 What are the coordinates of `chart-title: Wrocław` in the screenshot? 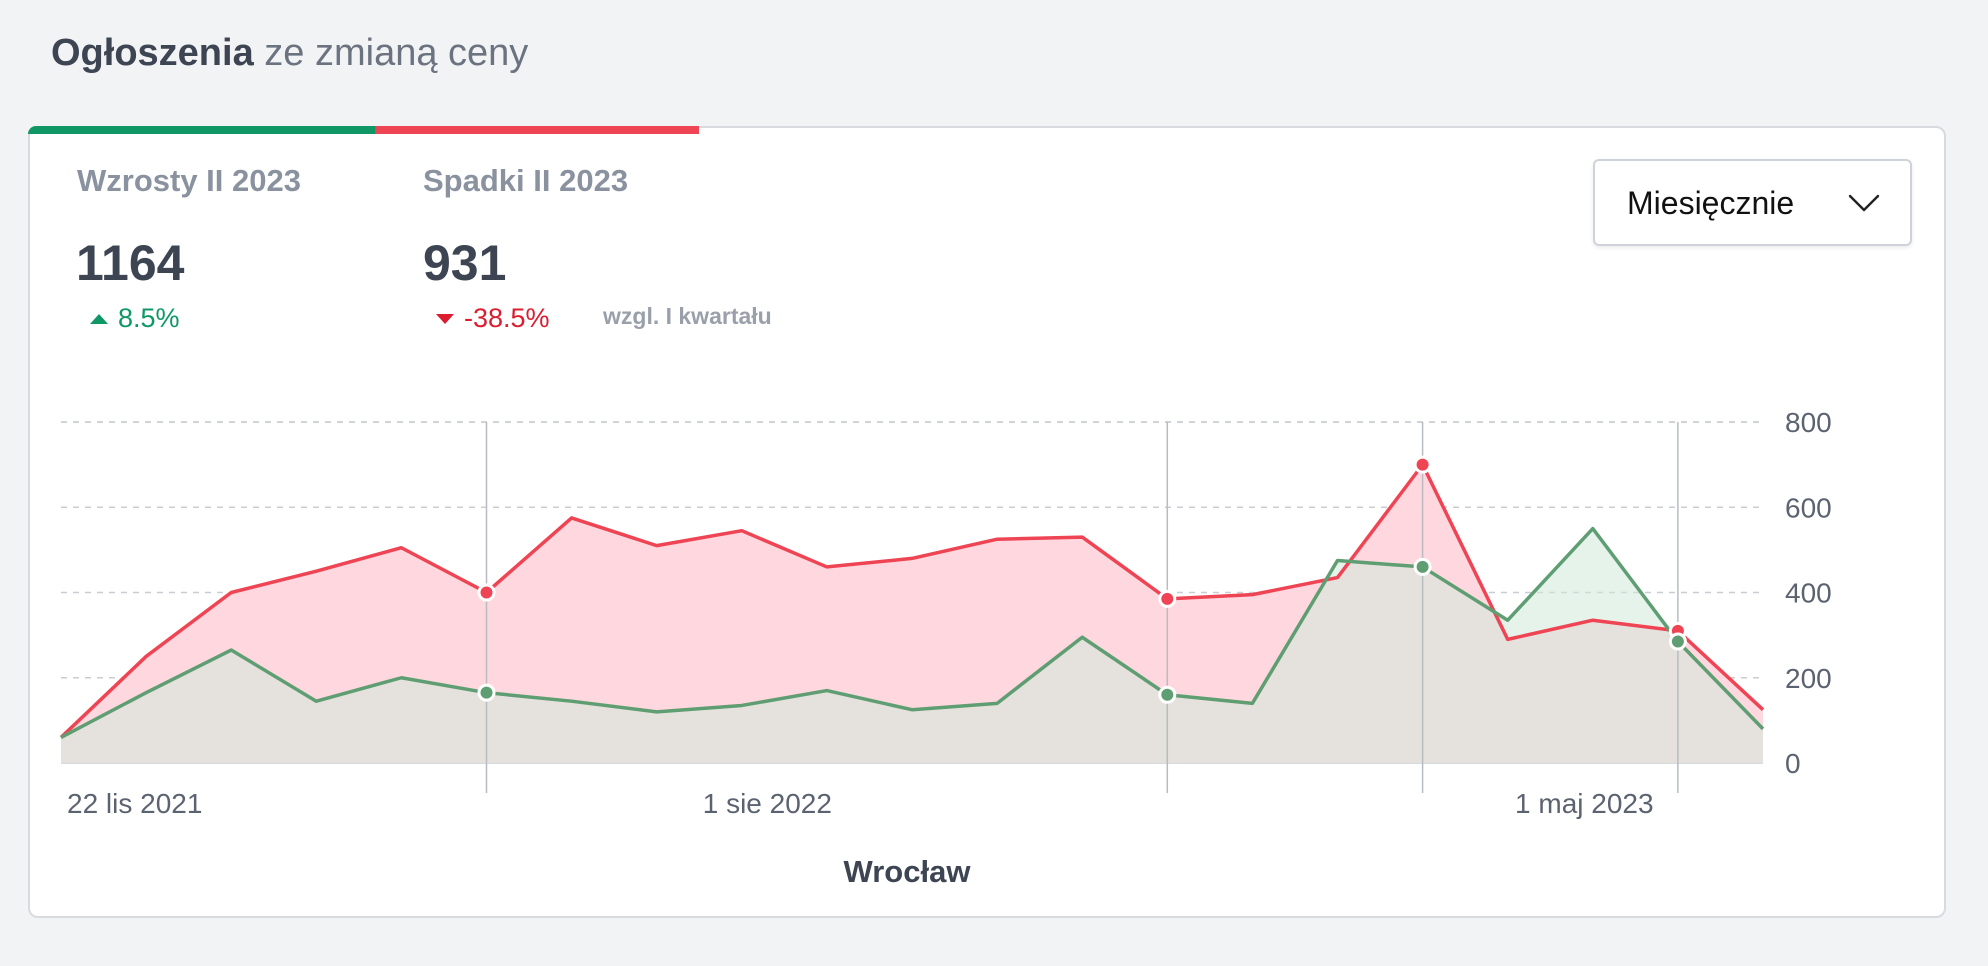 It's located at (908, 871).